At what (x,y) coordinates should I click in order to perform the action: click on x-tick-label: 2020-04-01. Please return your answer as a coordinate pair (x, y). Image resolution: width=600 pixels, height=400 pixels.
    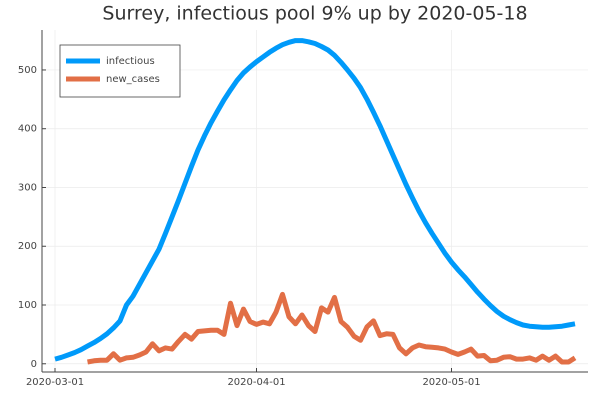
    Looking at the image, I should click on (256, 382).